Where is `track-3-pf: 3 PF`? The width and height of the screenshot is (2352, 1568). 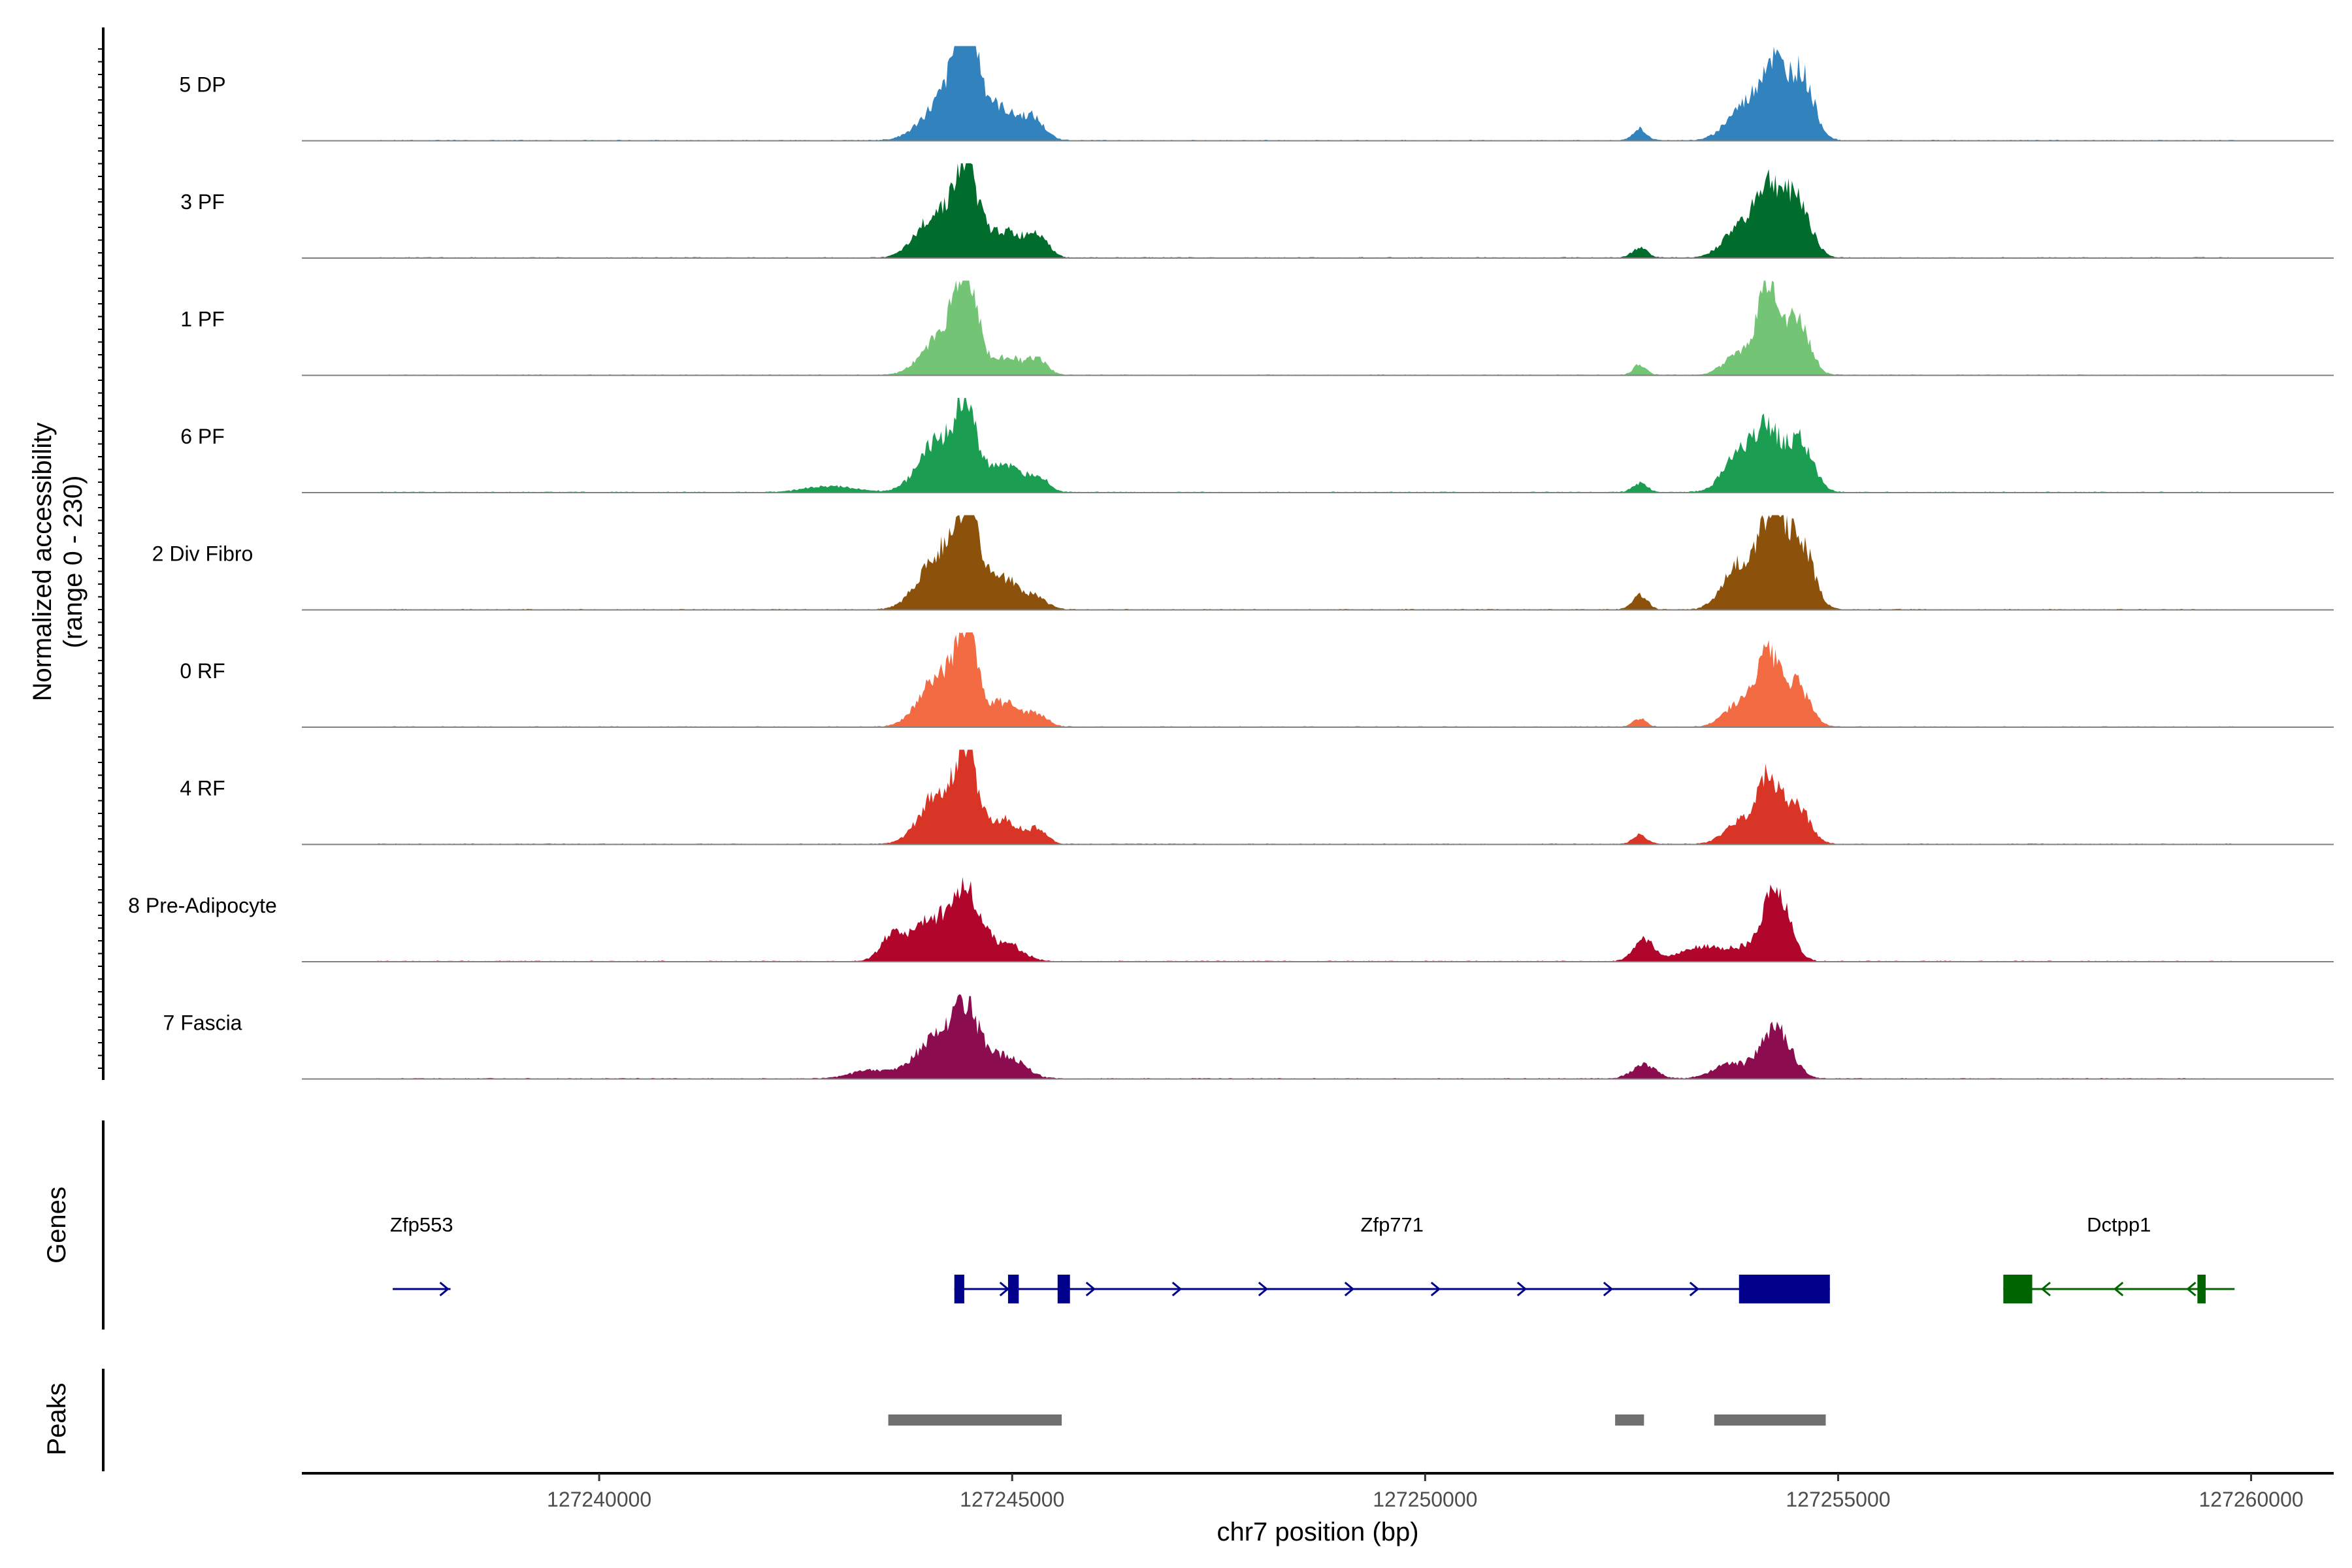
track-3-pf: 3 PF is located at coordinates (1257, 211).